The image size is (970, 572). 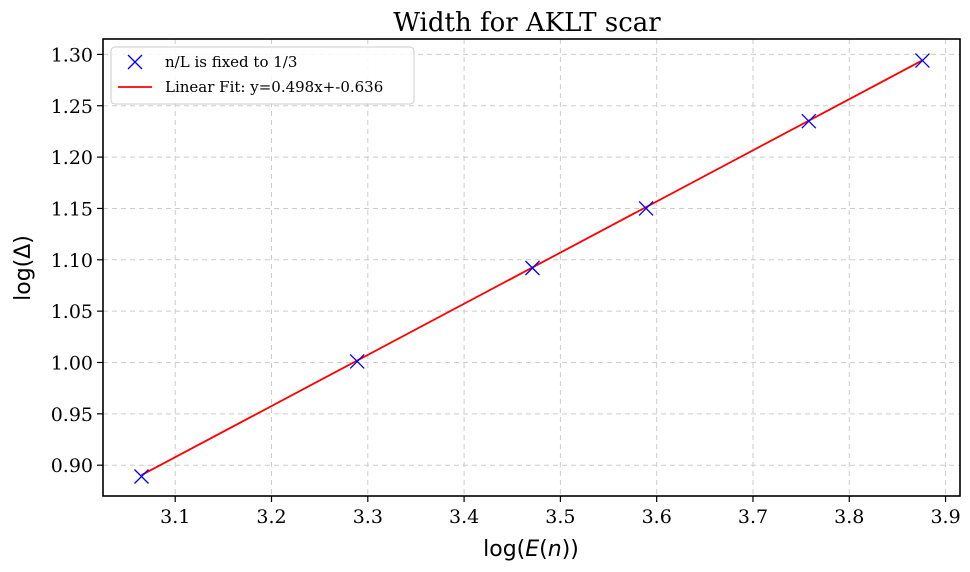 What do you see at coordinates (135, 62) in the screenshot?
I see `legend-marker-x-icon` at bounding box center [135, 62].